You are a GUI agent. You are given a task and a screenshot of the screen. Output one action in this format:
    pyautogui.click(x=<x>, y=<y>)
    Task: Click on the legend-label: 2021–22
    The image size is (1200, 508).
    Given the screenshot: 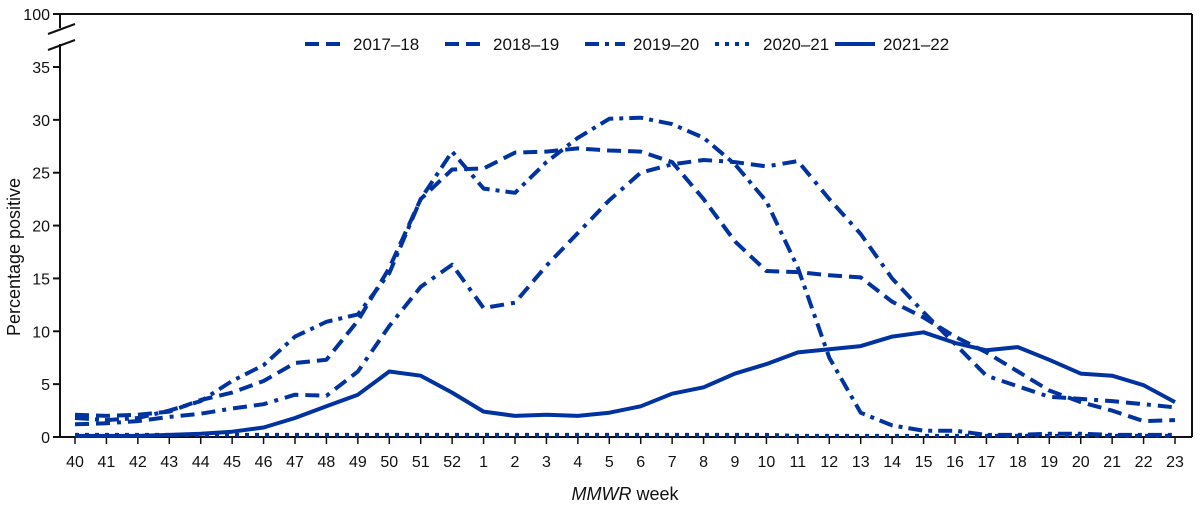 What is the action you would take?
    pyautogui.click(x=916, y=44)
    